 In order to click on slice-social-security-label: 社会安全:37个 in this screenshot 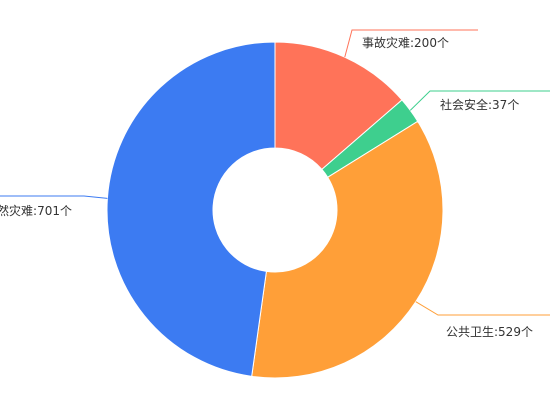, I will do `click(479, 104)`.